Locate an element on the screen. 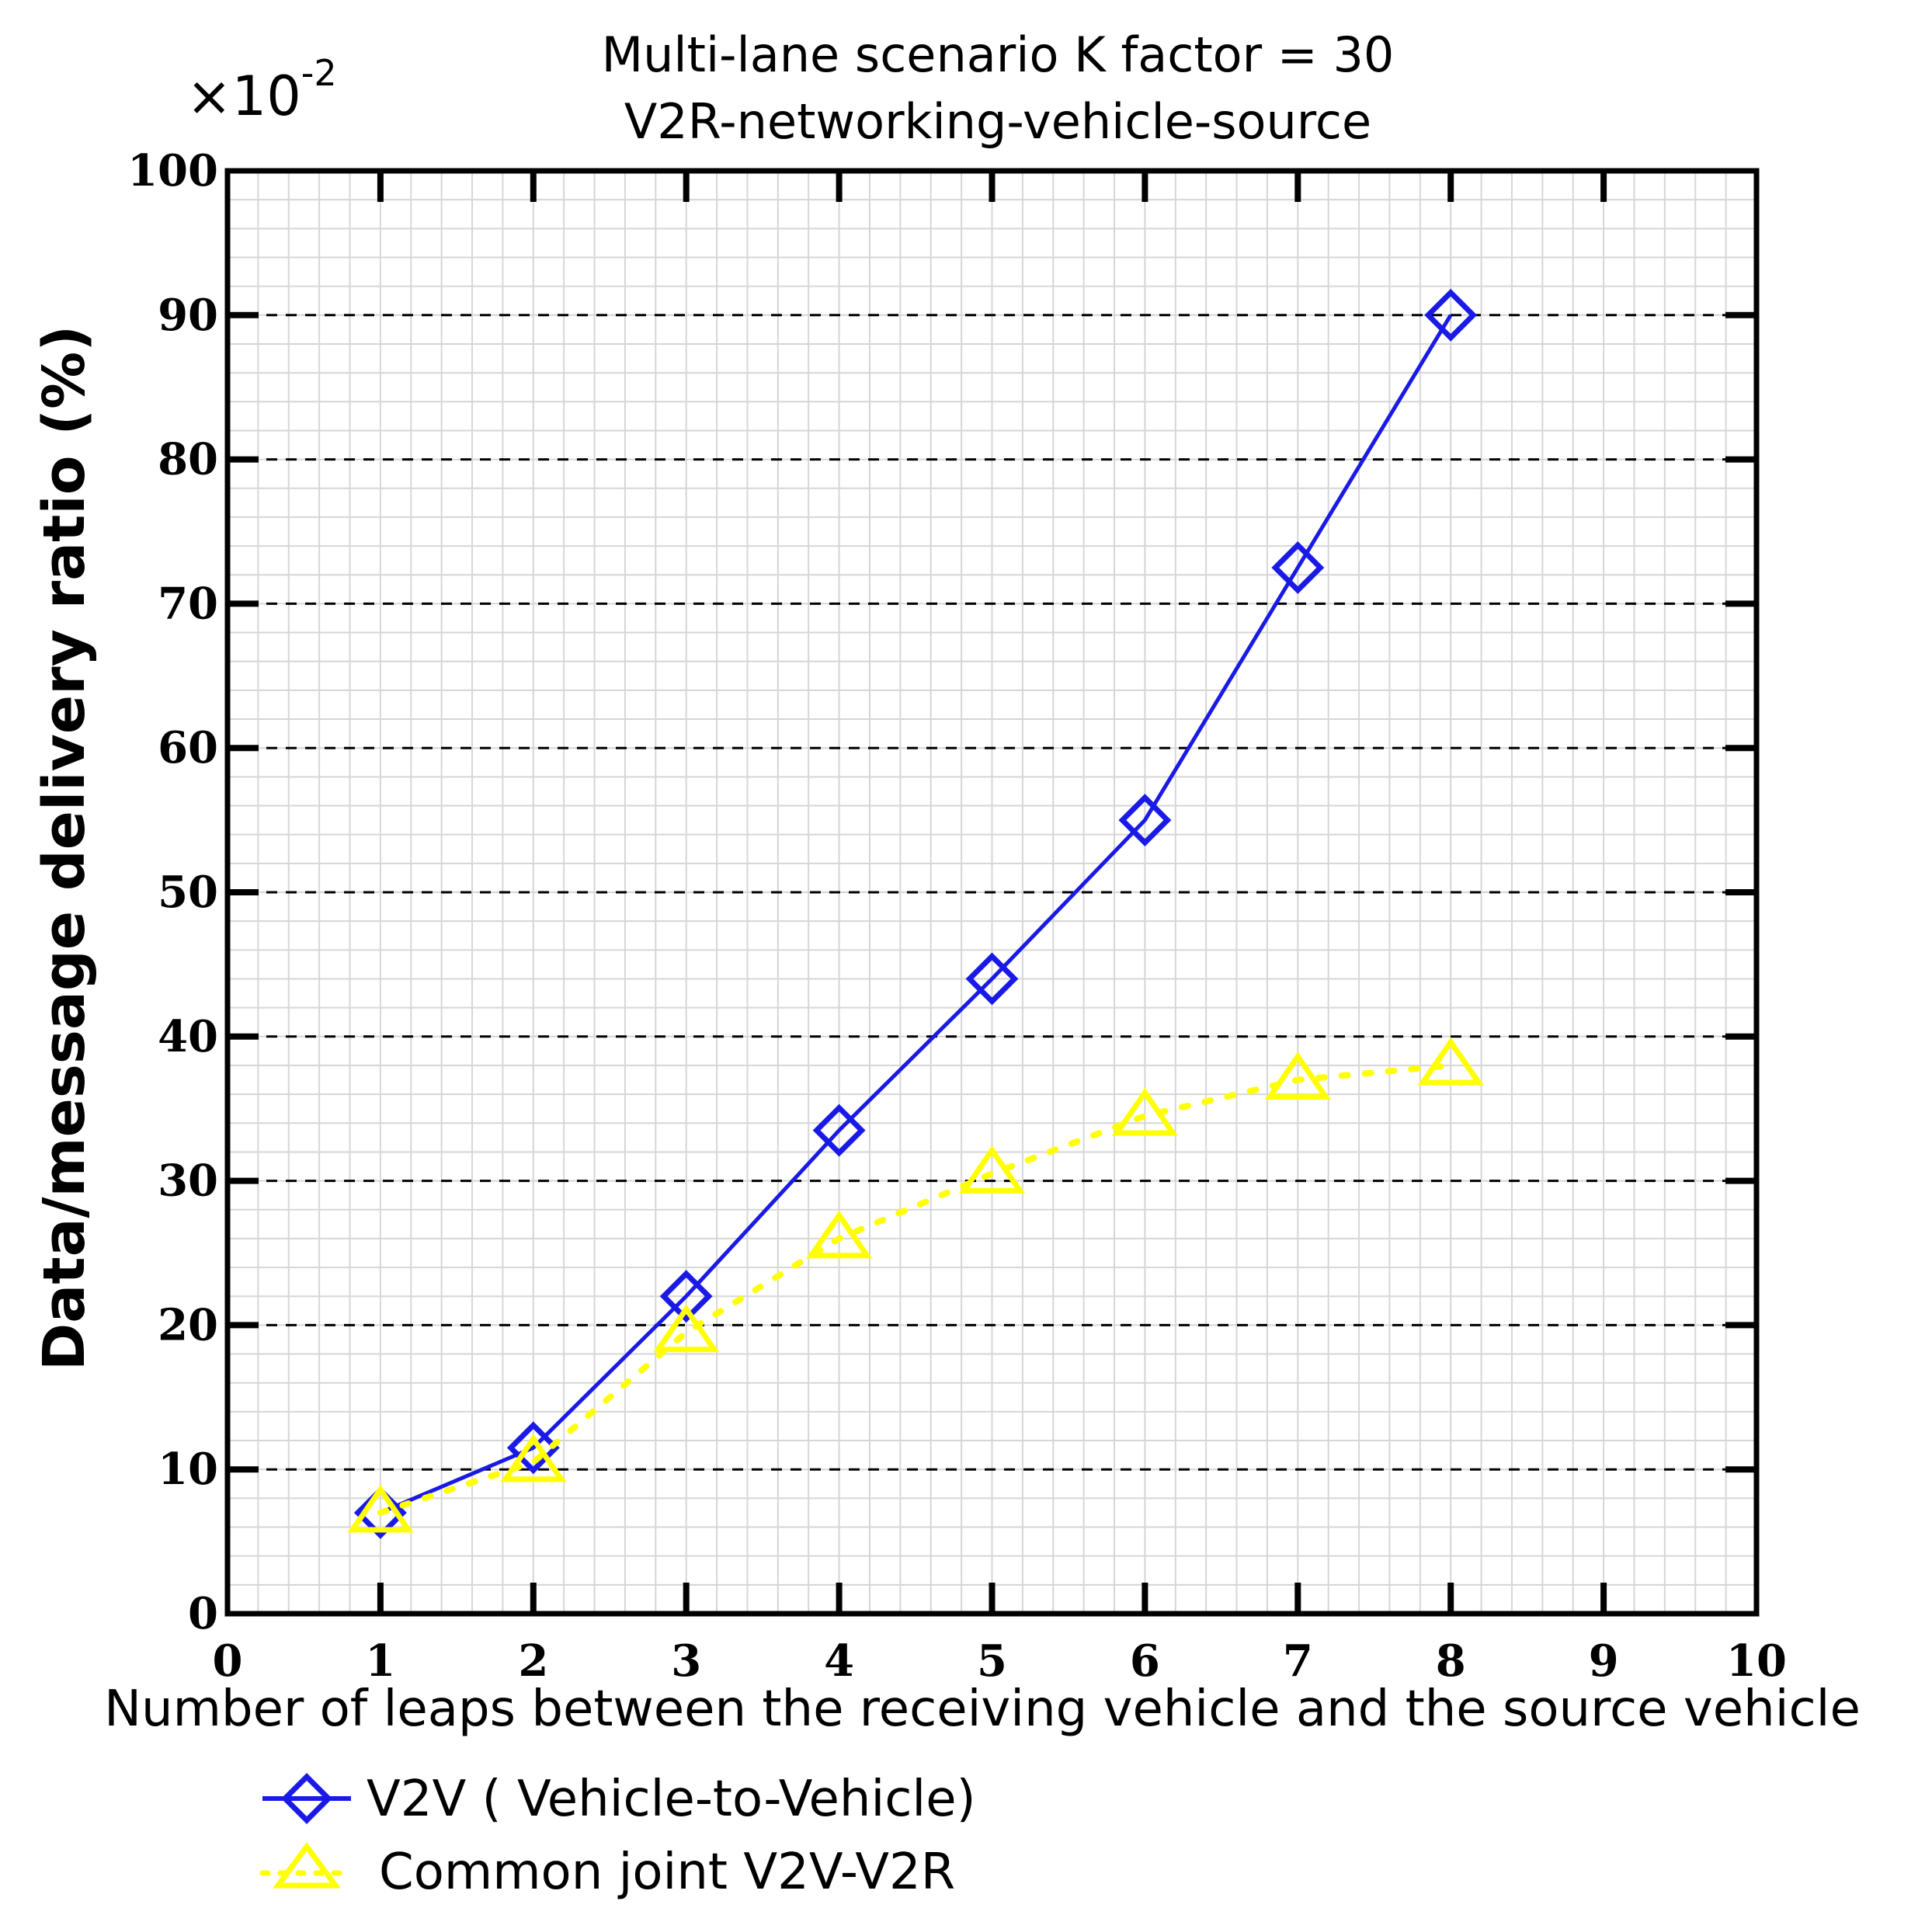 The height and width of the screenshot is (1915, 1932). y-tick-label: 80 is located at coordinates (188, 459).